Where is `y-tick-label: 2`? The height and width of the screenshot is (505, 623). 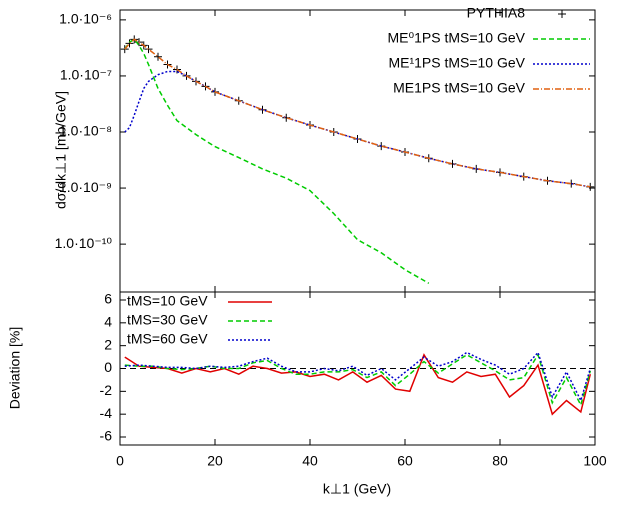
y-tick-label: 2 is located at coordinates (108, 344).